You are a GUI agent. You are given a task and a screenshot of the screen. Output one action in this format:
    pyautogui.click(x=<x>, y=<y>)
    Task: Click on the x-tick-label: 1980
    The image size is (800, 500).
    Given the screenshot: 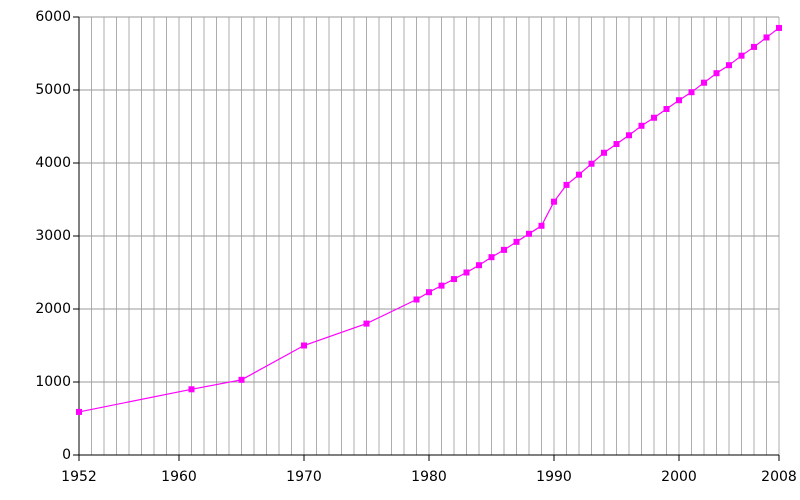 What is the action you would take?
    pyautogui.click(x=429, y=477)
    